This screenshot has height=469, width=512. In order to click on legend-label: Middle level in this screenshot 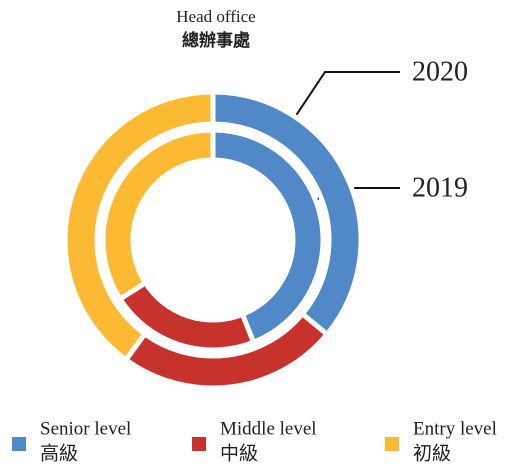, I will do `click(268, 428)`.